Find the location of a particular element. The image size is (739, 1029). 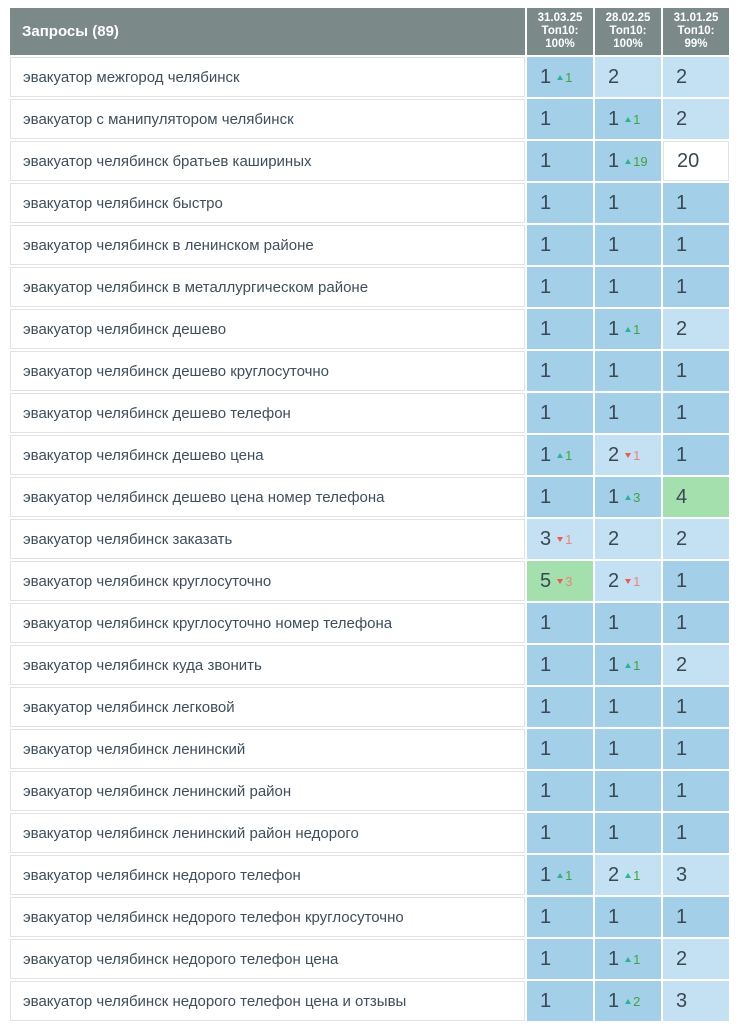

position-delta-value: 3 is located at coordinates (637, 497).